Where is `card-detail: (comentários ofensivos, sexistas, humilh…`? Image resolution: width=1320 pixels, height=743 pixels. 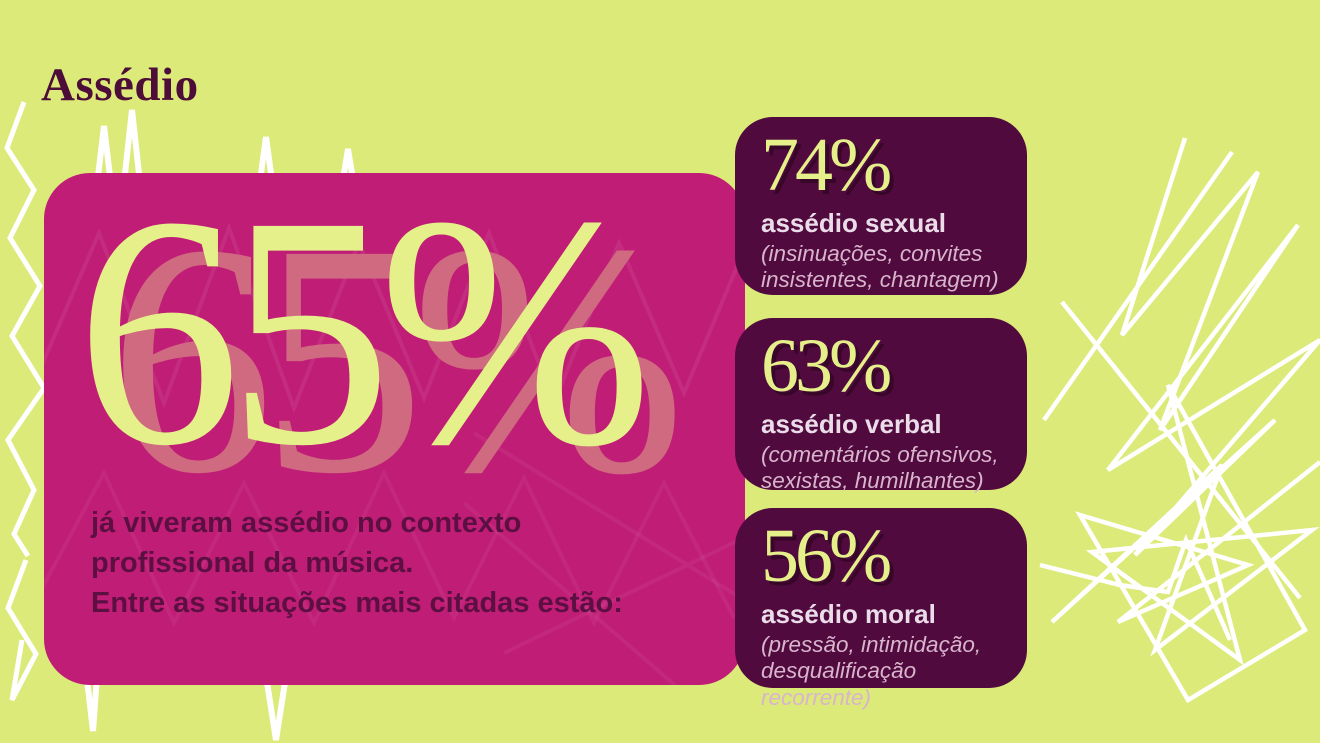 card-detail: (comentários ofensivos, sexistas, humilh… is located at coordinates (880, 467).